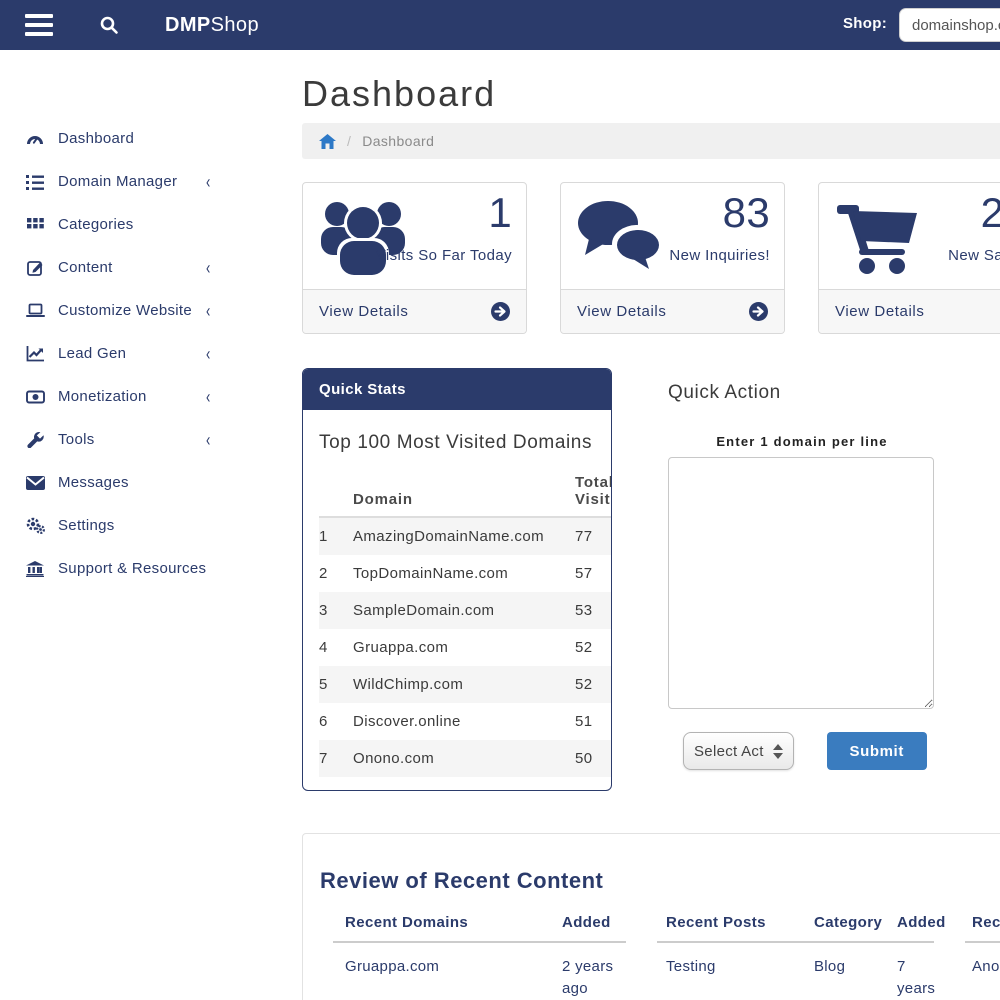 This screenshot has height=1000, width=1000. I want to click on stat-label: New Sales!, so click(974, 256).